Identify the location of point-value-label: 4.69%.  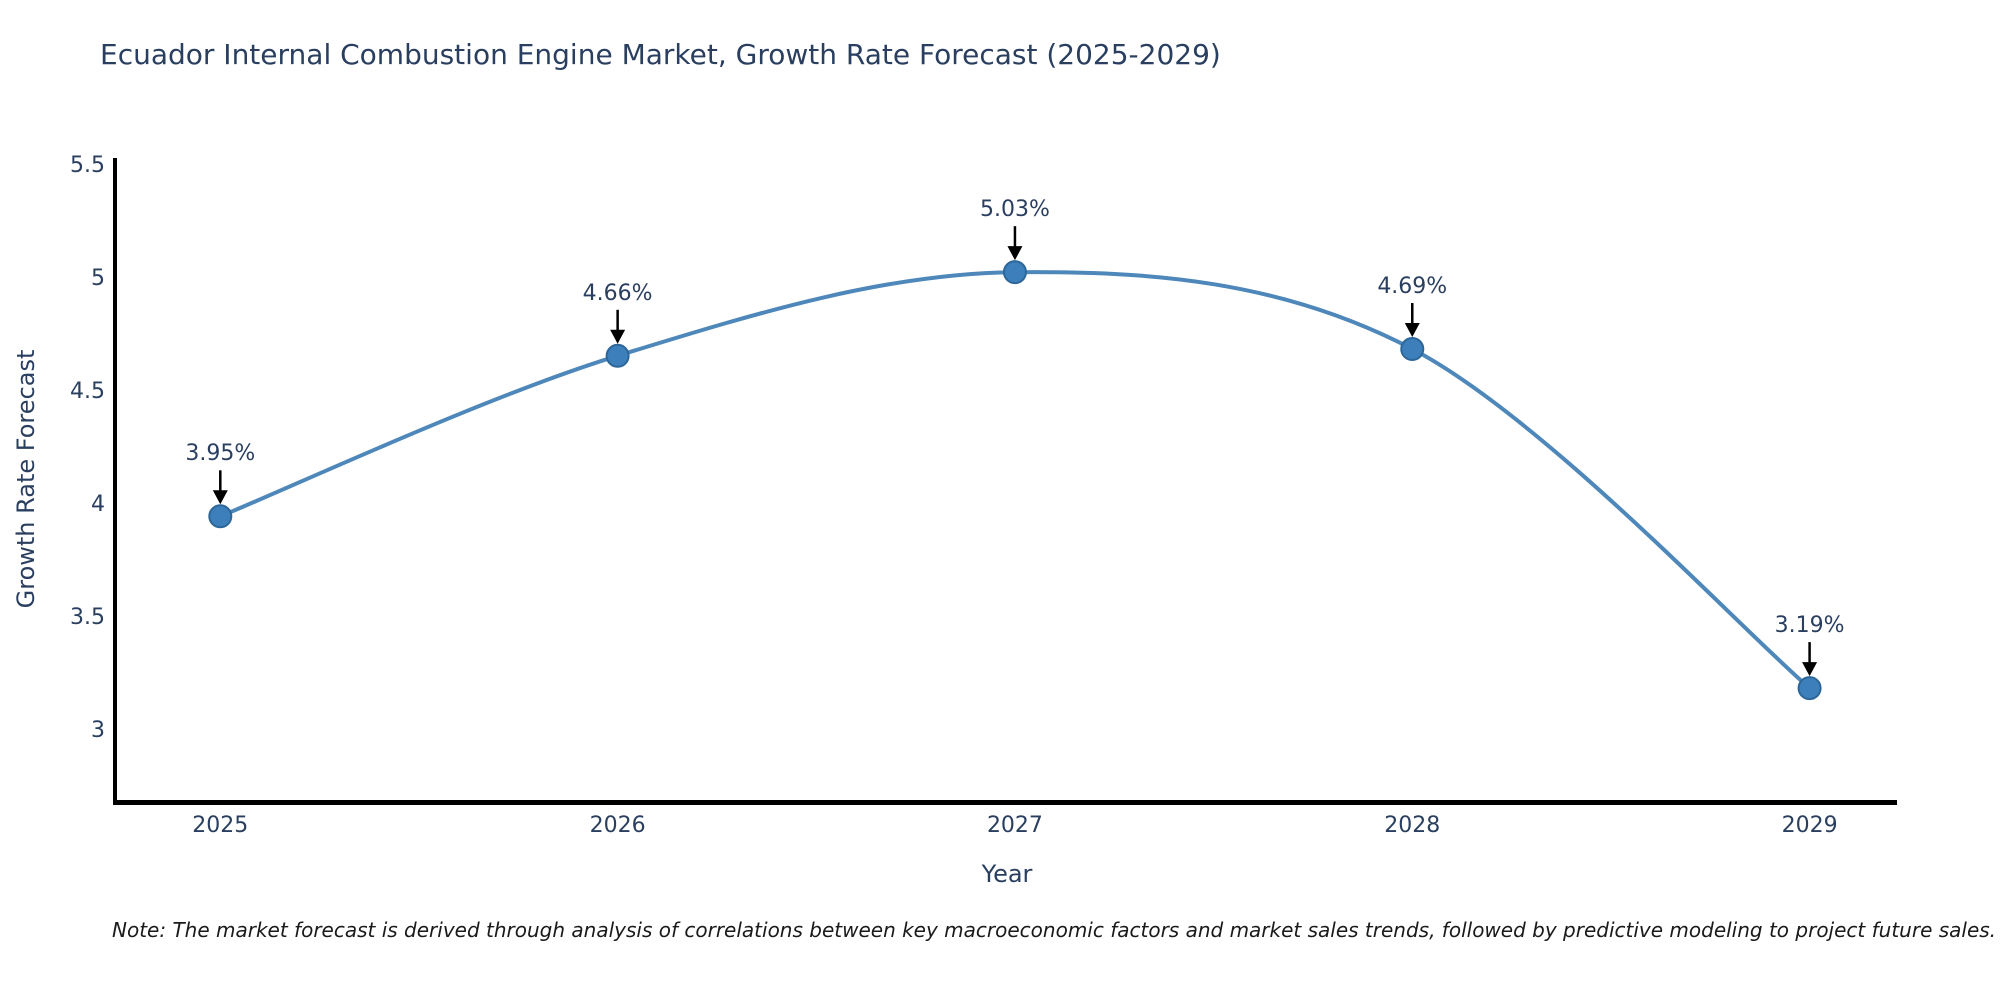
(1412, 287).